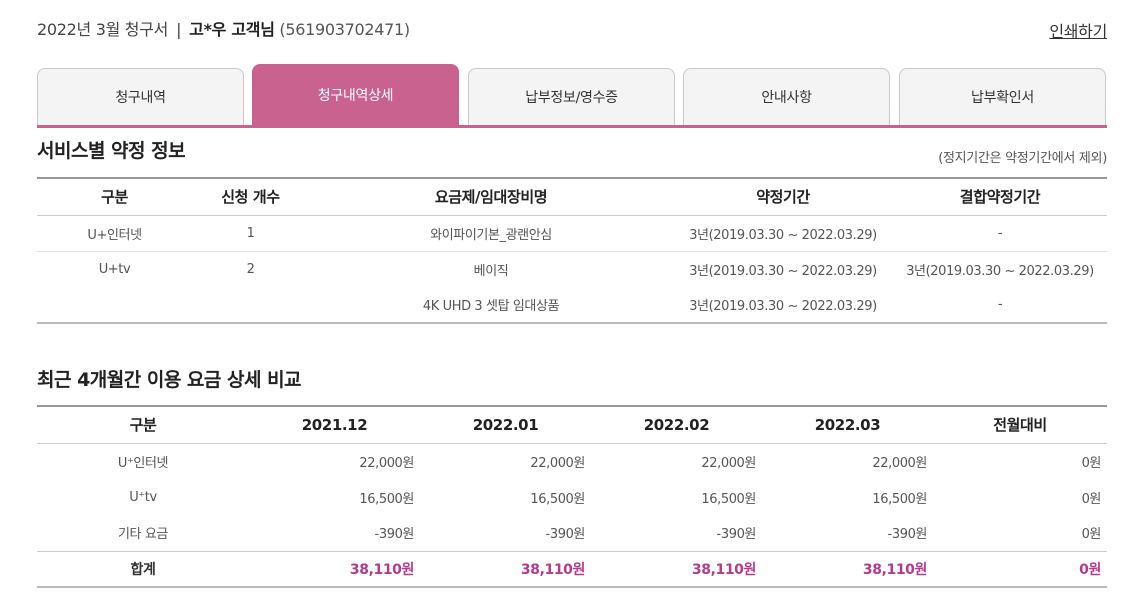 This screenshot has width=1148, height=597. I want to click on column-header: 신청 개수, so click(250, 197).